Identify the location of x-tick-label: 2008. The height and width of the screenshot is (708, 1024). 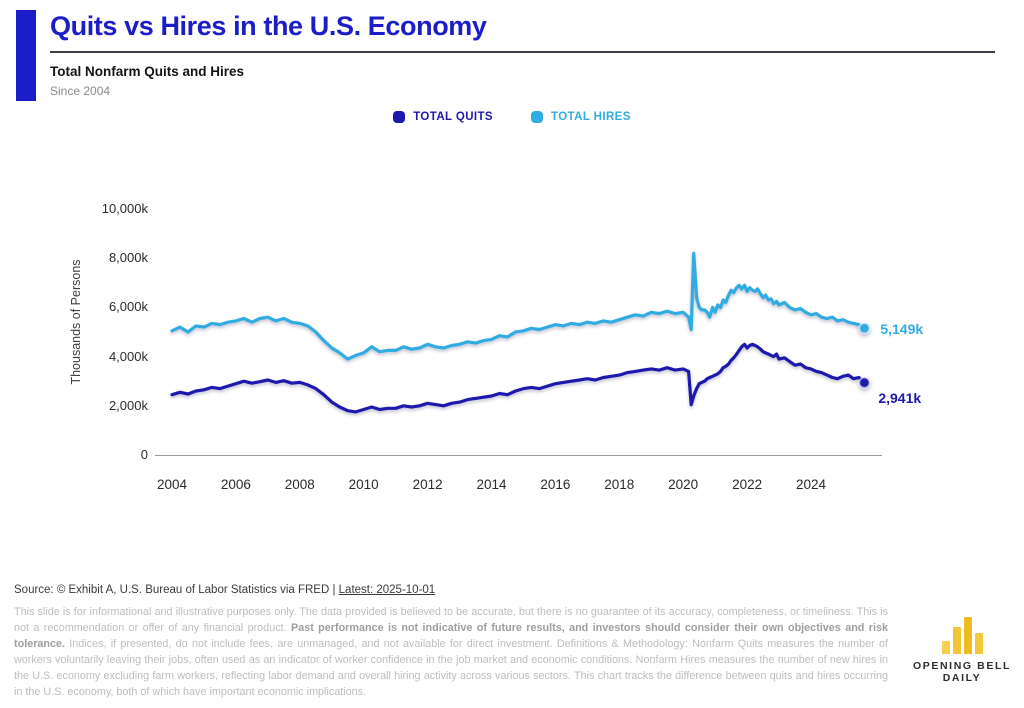
(299, 484).